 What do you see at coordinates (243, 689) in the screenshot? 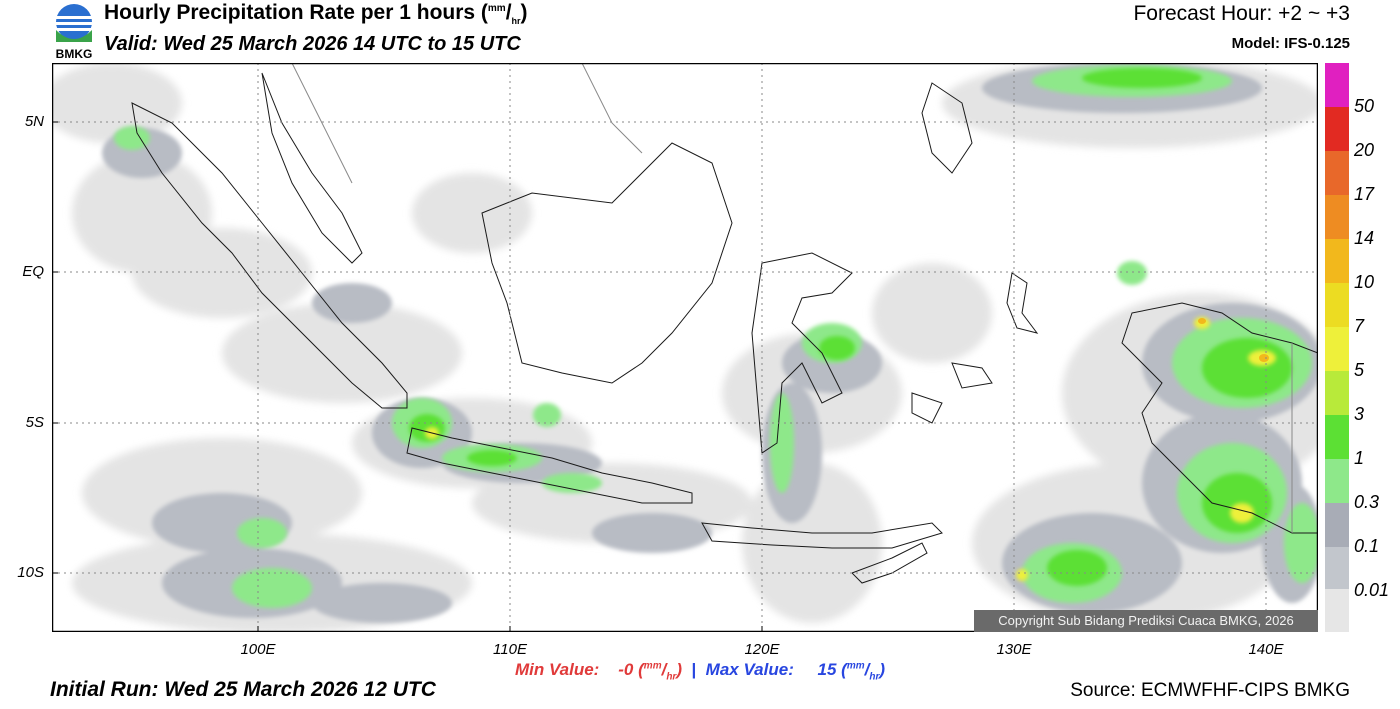
I see `initial-run: Initial Run: Wed 25 March 2026 12 UTC` at bounding box center [243, 689].